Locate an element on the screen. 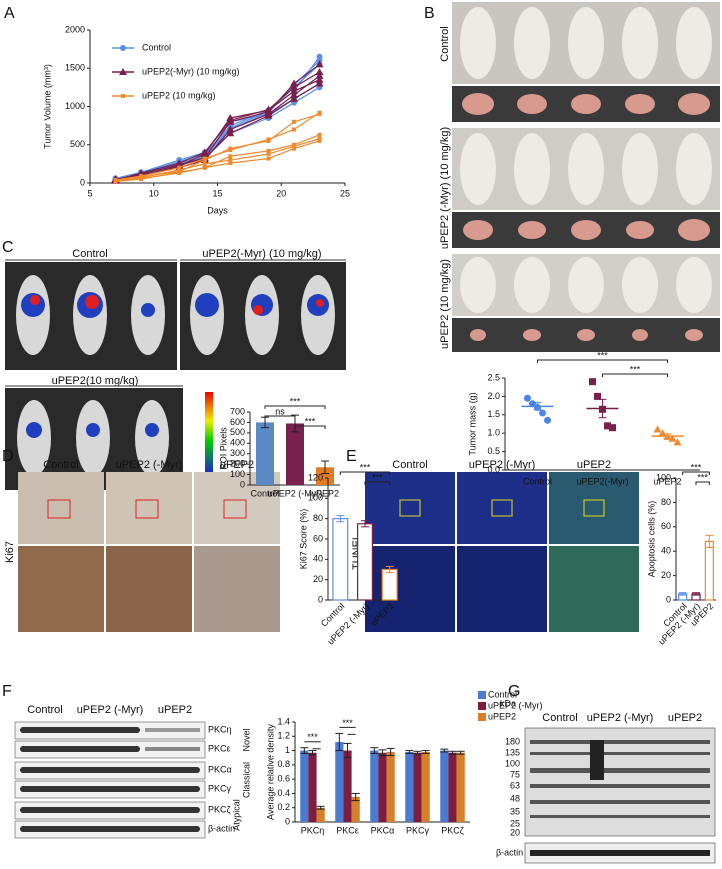 This screenshot has width=722, height=869. panel-letter: E is located at coordinates (351, 456).